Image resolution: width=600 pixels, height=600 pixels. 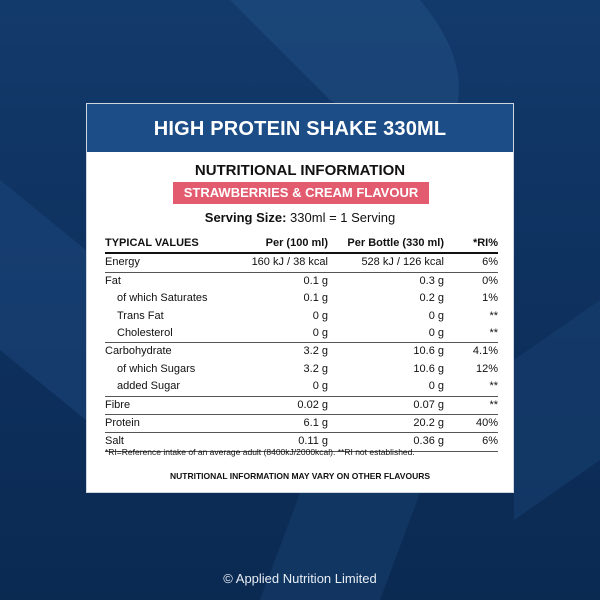 What do you see at coordinates (118, 404) in the screenshot?
I see `nutrient-name: Fibre` at bounding box center [118, 404].